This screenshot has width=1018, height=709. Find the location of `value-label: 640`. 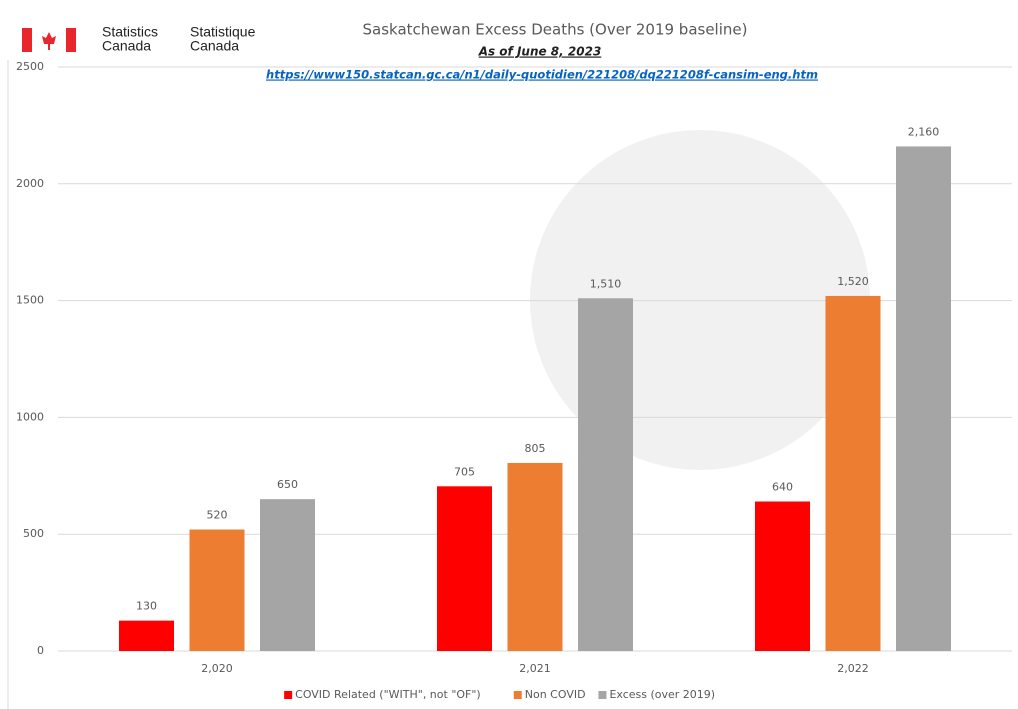

value-label: 640 is located at coordinates (782, 486).